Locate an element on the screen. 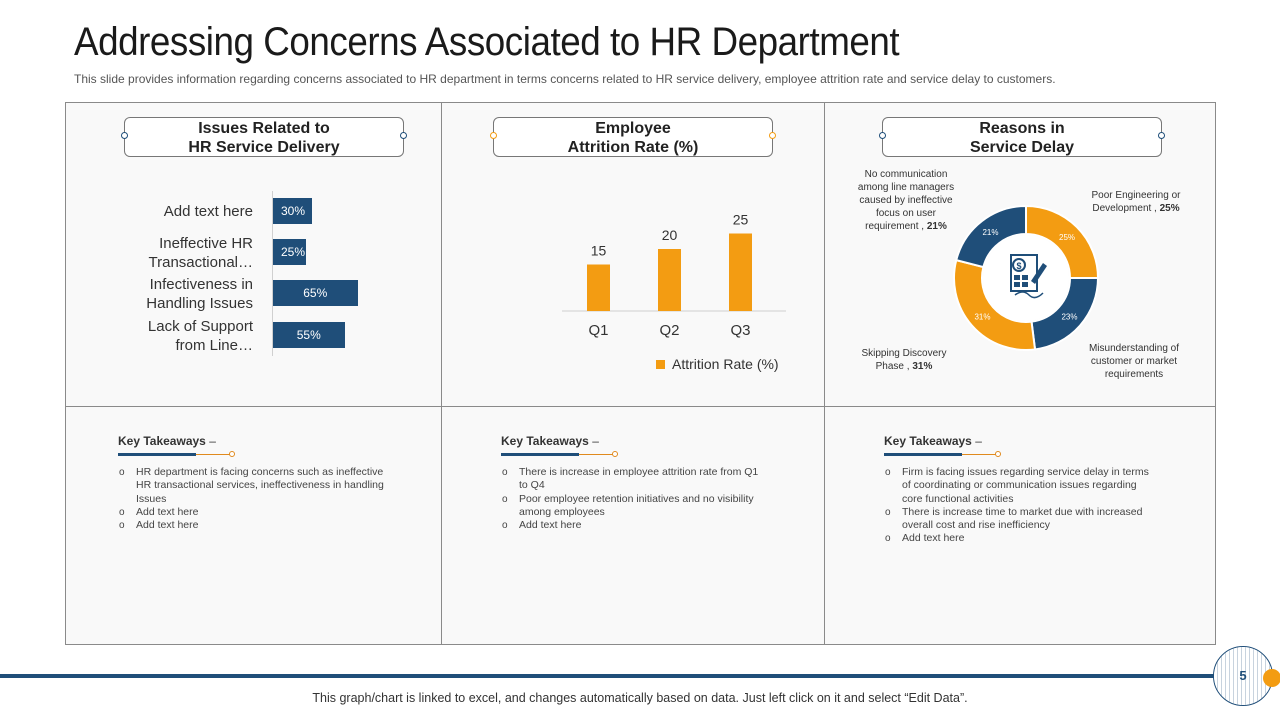 This screenshot has height=720, width=1280. panel-header-hr-service: Issues Related to HR Service Delivery is located at coordinates (264, 137).